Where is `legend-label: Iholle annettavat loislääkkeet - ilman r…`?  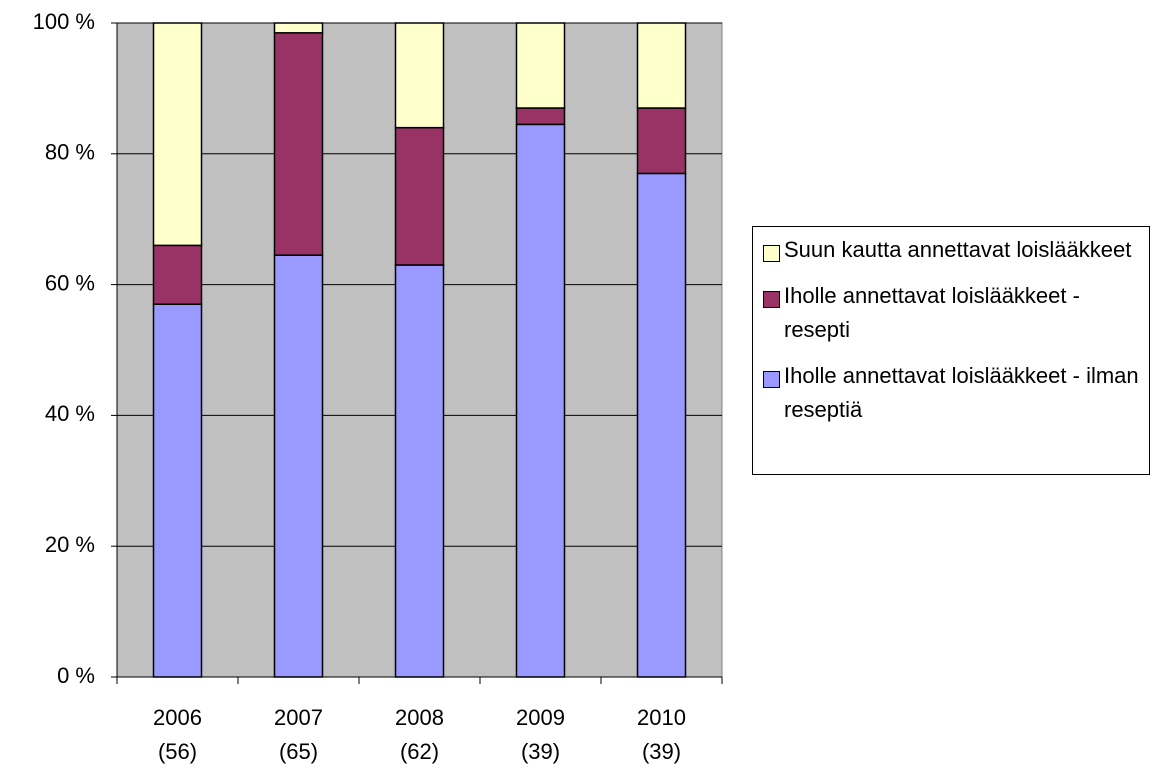 legend-label: Iholle annettavat loislääkkeet - ilman r… is located at coordinates (961, 392).